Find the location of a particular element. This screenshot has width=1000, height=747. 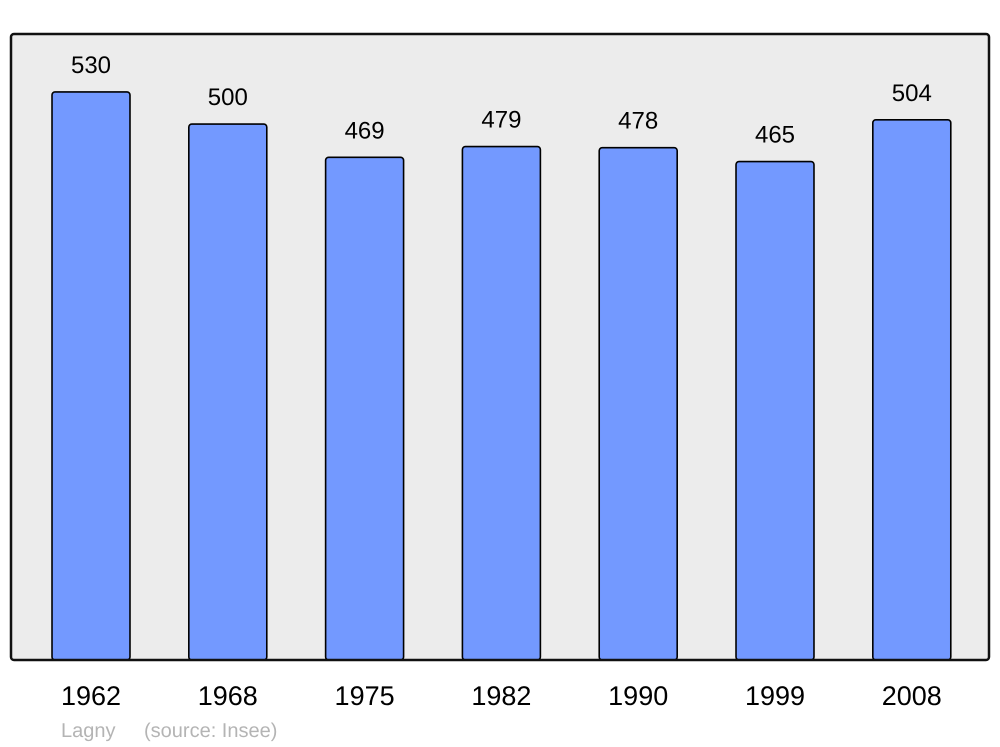

data-label: 465 is located at coordinates (775, 135).